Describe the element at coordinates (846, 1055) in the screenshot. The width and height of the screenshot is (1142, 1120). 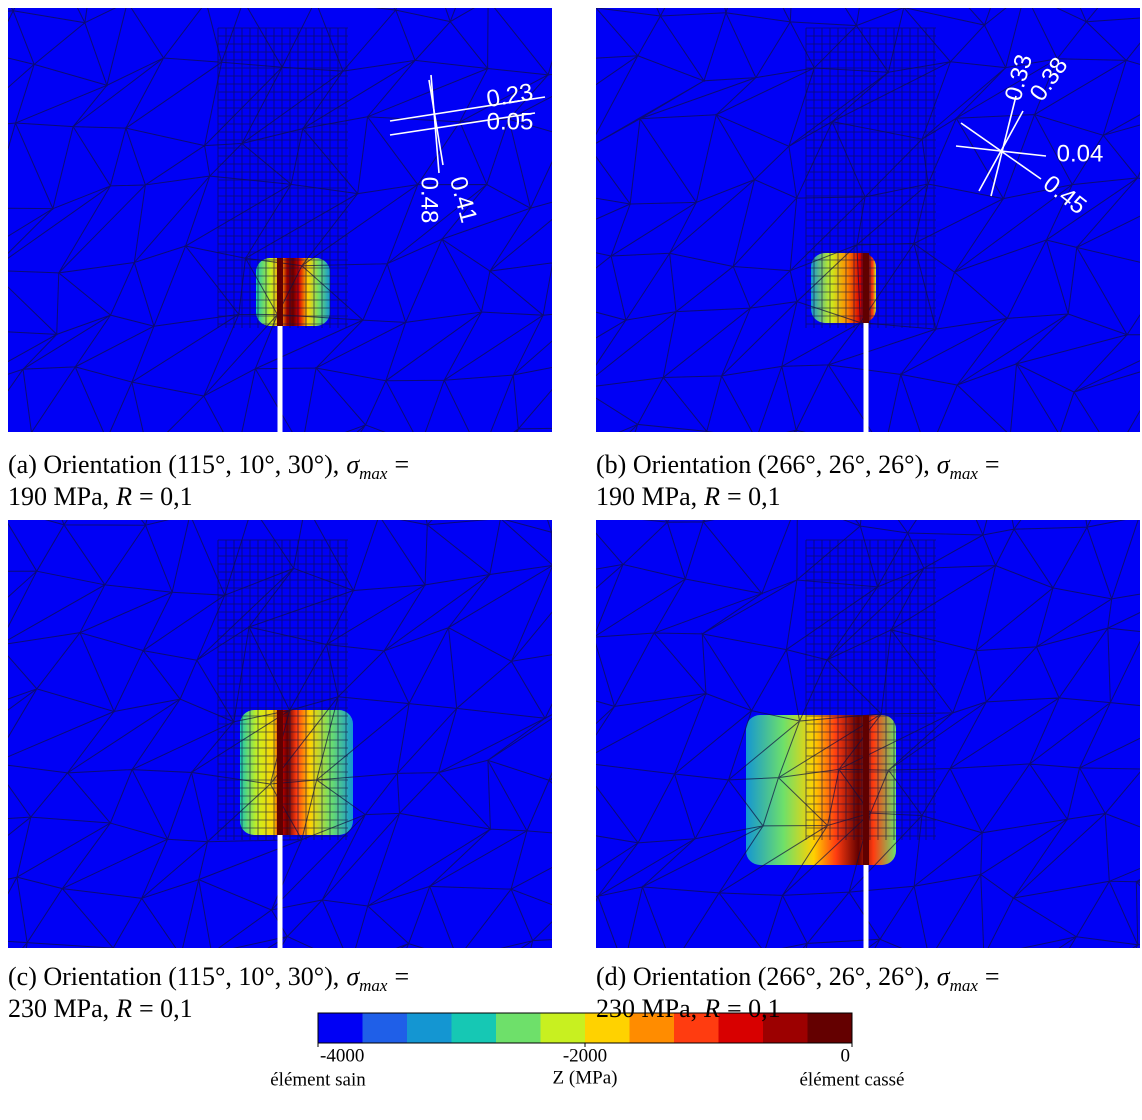
I see `colorbar-tick-label: 0` at that location.